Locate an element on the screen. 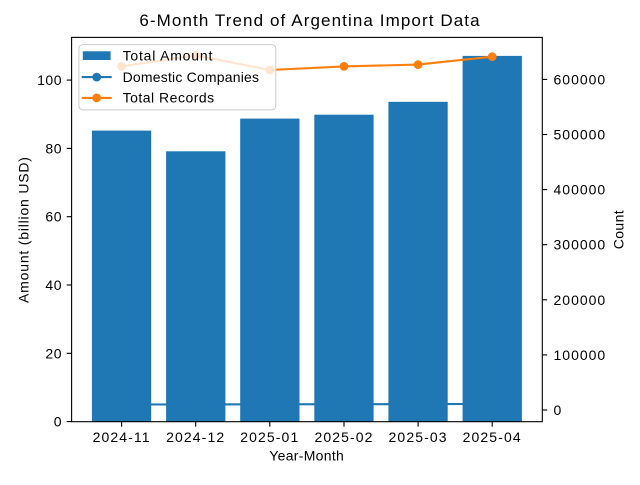 The width and height of the screenshot is (640, 485). svg-text: 400000 is located at coordinates (580, 190).